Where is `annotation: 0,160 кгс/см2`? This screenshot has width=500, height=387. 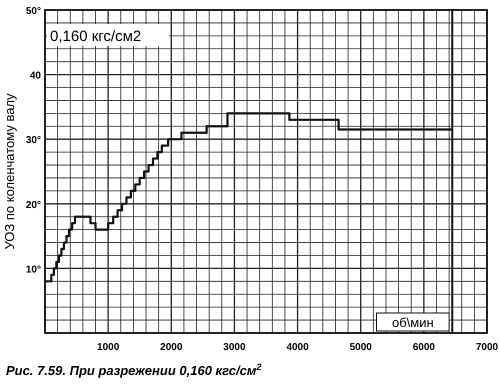 annotation: 0,160 кгс/см2 is located at coordinates (96, 36).